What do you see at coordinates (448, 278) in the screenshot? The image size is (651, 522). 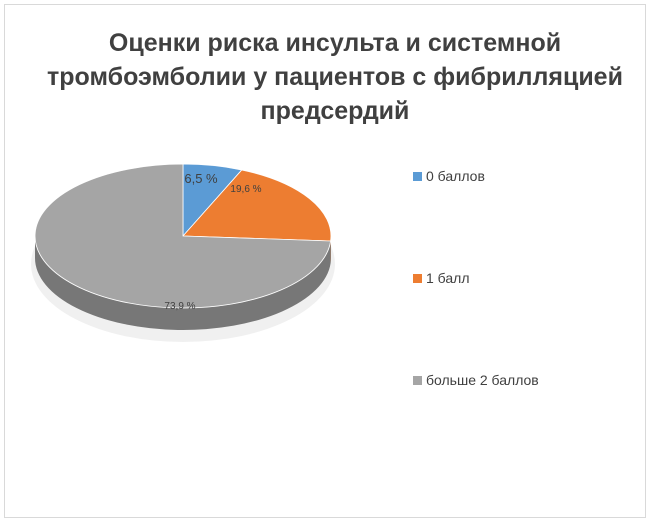 I see `legend-label: 1 балл` at bounding box center [448, 278].